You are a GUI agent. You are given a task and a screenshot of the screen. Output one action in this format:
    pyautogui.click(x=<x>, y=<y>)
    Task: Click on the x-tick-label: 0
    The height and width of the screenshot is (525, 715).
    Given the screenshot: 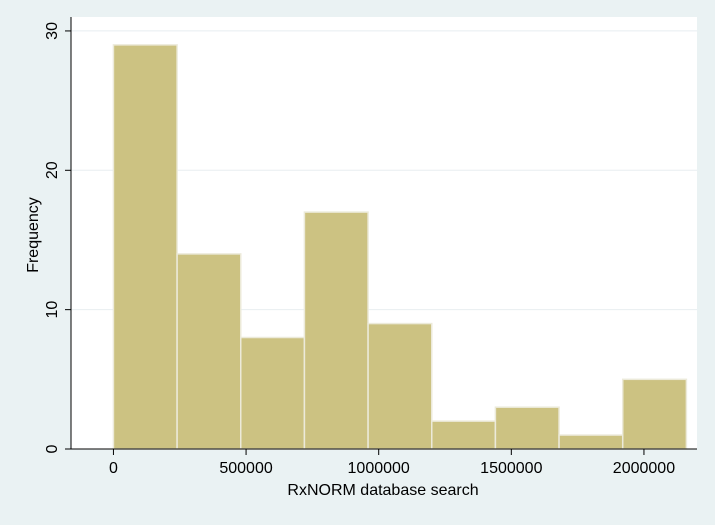 What is the action you would take?
    pyautogui.click(x=113, y=468)
    